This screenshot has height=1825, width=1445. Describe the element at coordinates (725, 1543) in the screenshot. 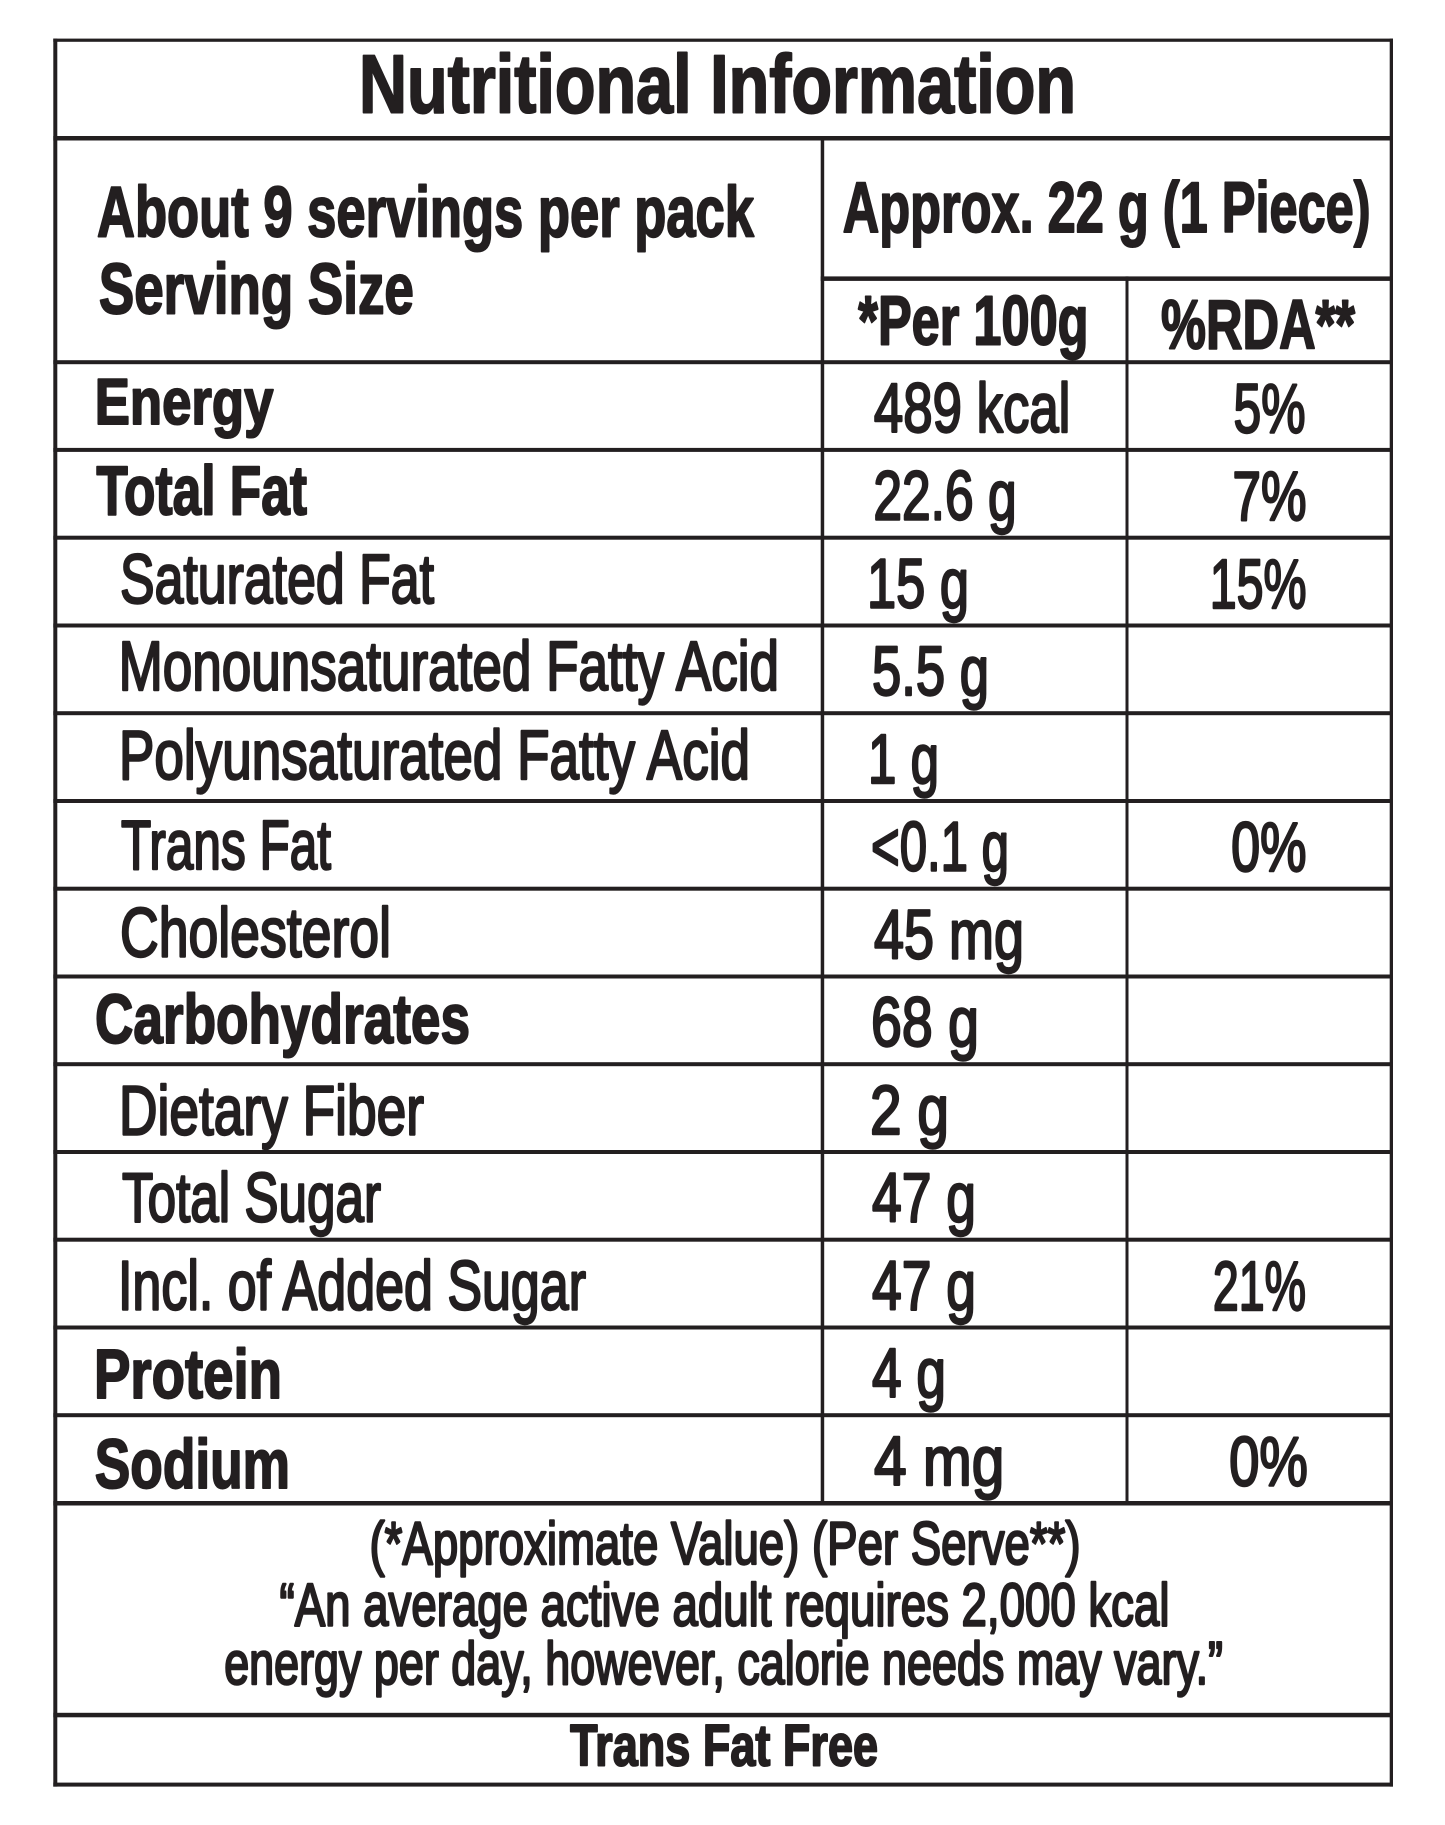

I see `svg-text:(*Approximate Value) (Per Serv: (*Approximate Value) (Per Serve**)` at that location.